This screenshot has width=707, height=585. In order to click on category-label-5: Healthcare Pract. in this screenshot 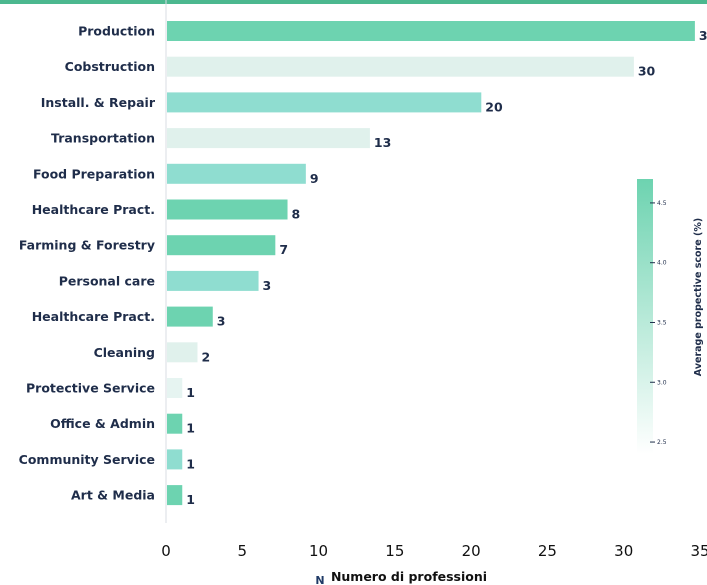, I will do `click(93, 209)`.